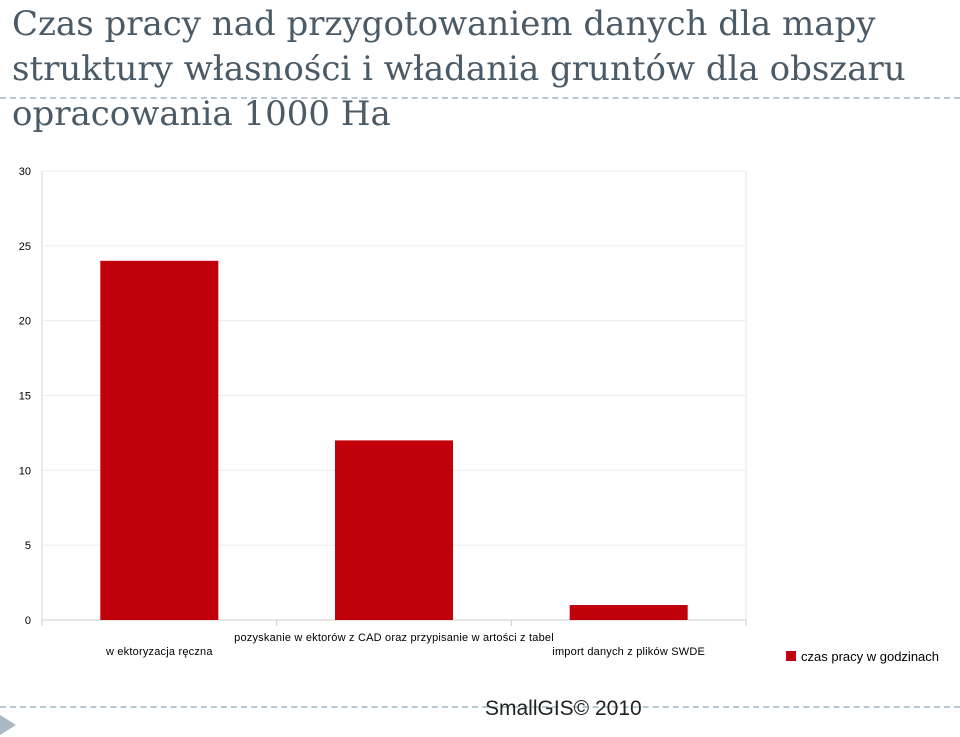  What do you see at coordinates (28, 621) in the screenshot?
I see `y-tick-label: 0` at bounding box center [28, 621].